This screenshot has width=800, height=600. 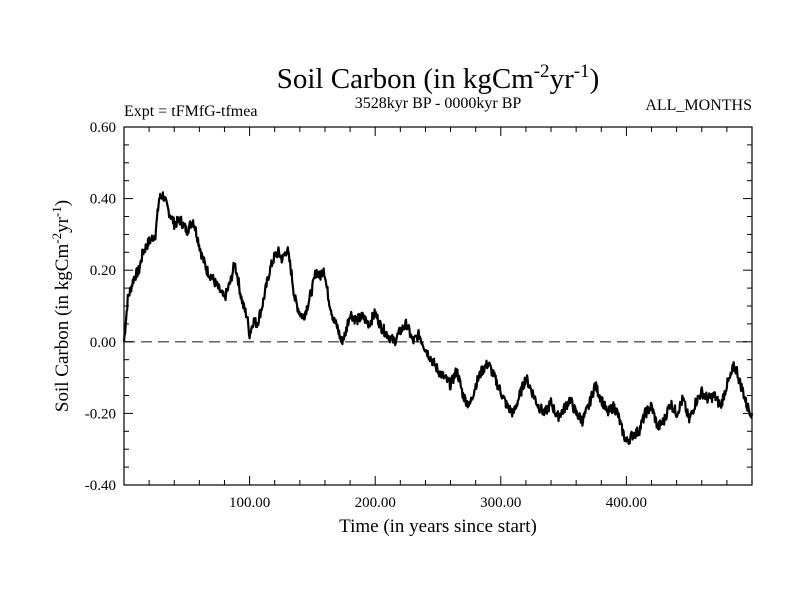 What do you see at coordinates (103, 343) in the screenshot?
I see `y-tick-label: 0.00` at bounding box center [103, 343].